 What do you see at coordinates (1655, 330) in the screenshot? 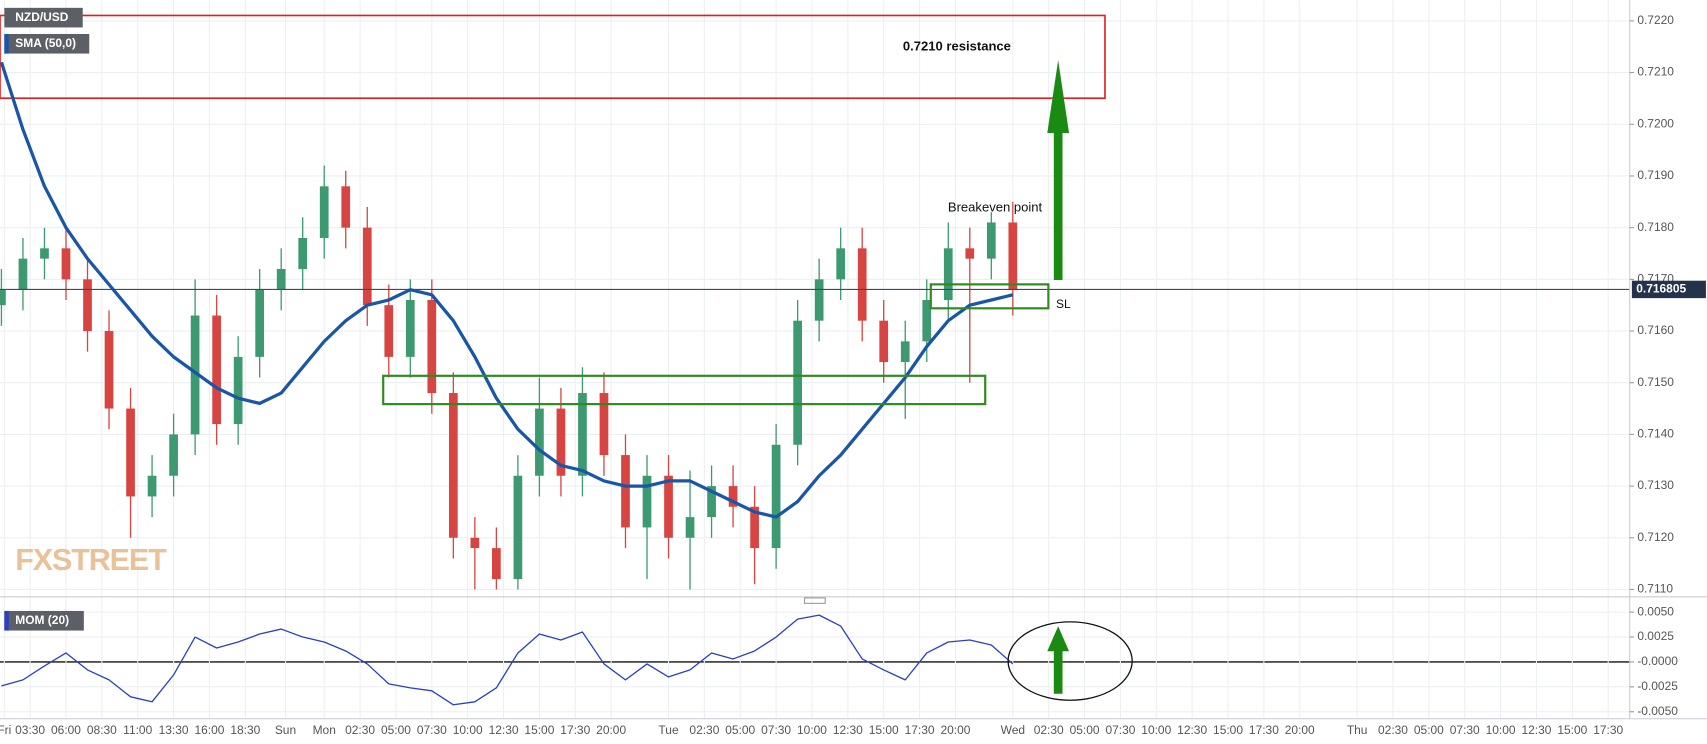
I see `y-tick-label: 0.7160` at bounding box center [1655, 330].